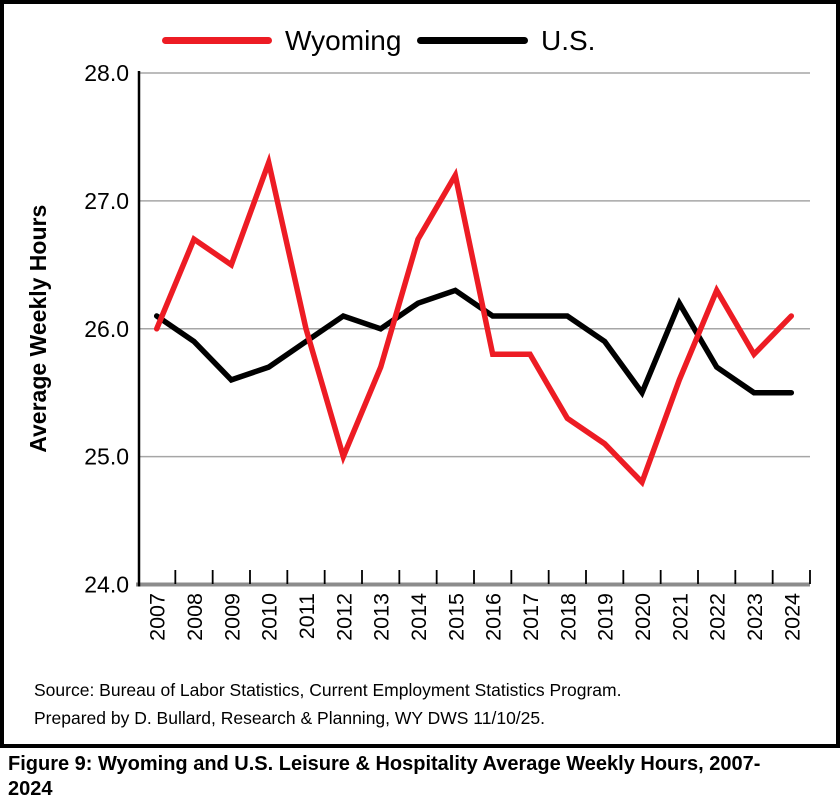  Describe the element at coordinates (38, 329) in the screenshot. I see `y-axis-title: Average Weekly Hours` at that location.